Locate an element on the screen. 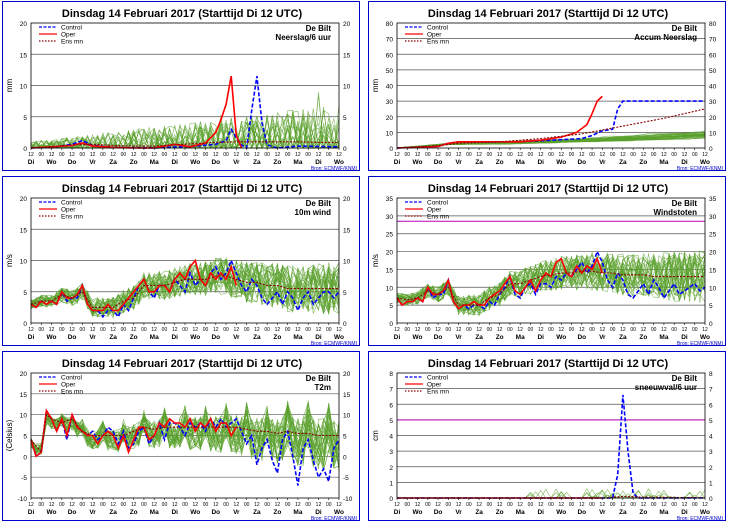 This screenshot has width=732, height=525. y-tick-label-left: 7 is located at coordinates (391, 390).